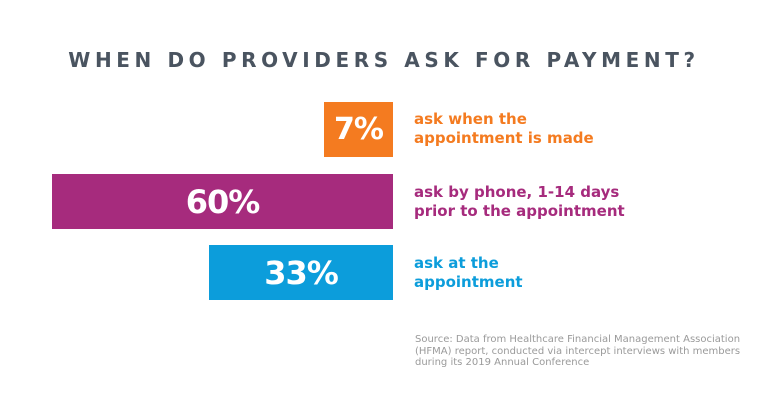 The height and width of the screenshot is (402, 768). I want to click on bar-label-when-made: ask when the appointment is made, so click(504, 129).